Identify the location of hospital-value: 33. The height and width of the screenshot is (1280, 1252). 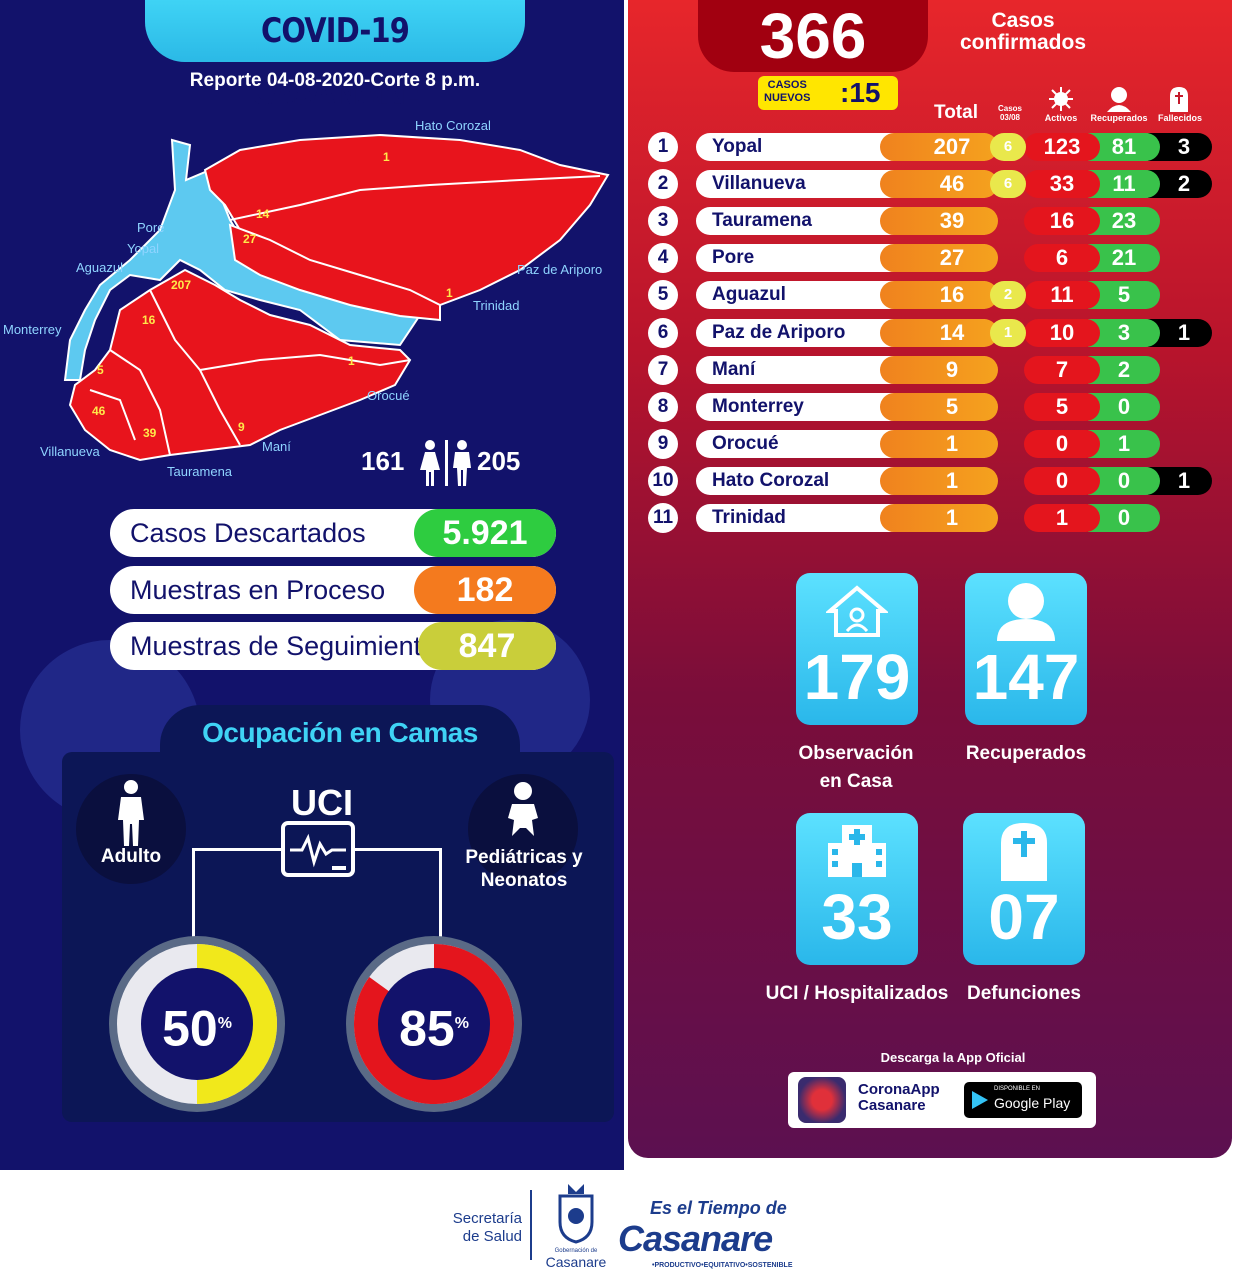
(857, 917).